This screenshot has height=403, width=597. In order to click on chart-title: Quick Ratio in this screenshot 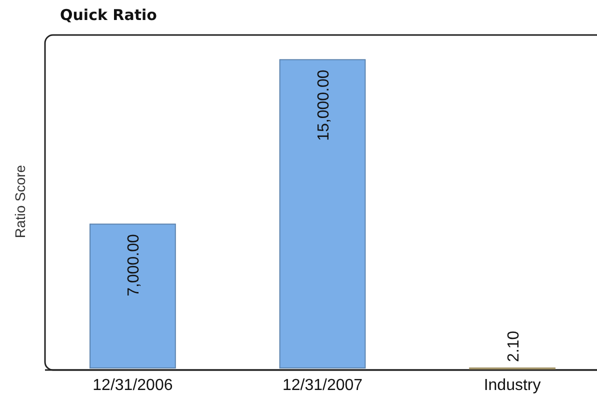, I will do `click(108, 15)`.